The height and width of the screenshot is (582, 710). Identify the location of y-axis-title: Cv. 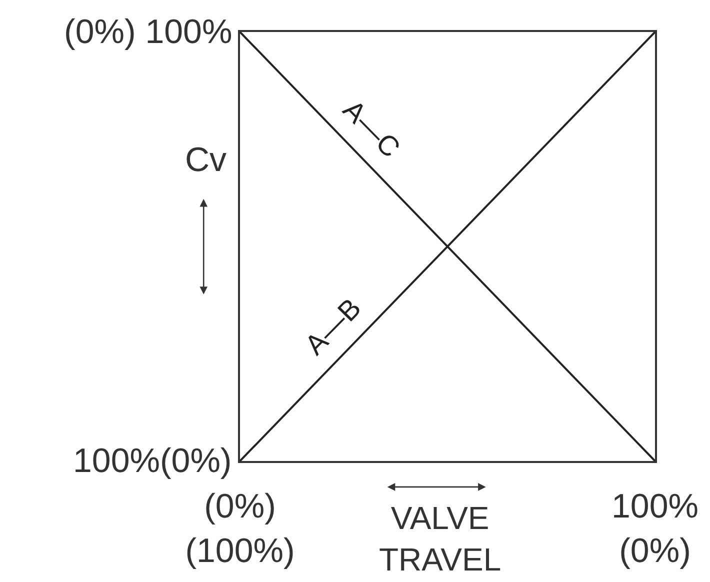
(206, 160).